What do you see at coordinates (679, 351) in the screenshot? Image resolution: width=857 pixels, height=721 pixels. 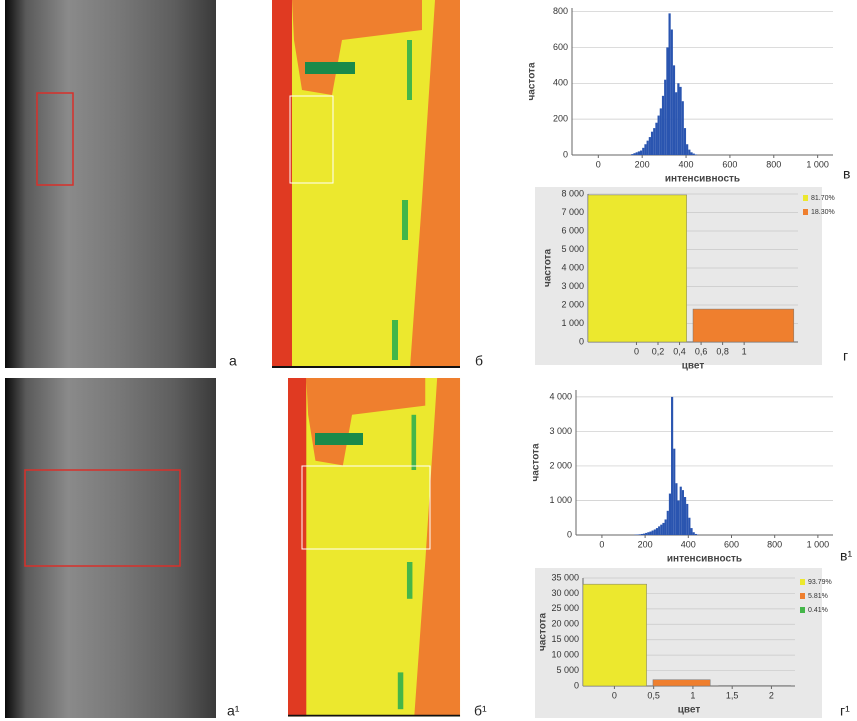 I see `x-tick-label: 0,4` at bounding box center [679, 351].